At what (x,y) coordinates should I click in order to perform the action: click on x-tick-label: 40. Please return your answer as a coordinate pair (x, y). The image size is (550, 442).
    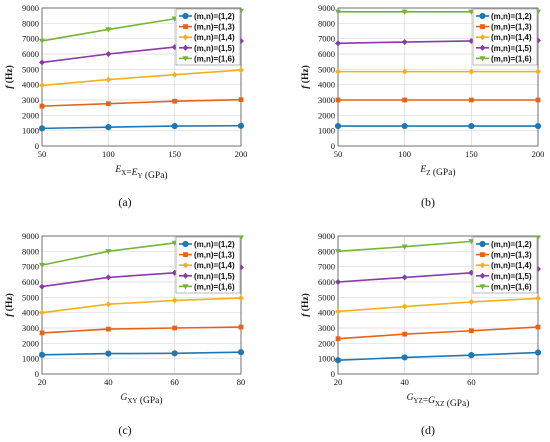
    Looking at the image, I should click on (108, 382).